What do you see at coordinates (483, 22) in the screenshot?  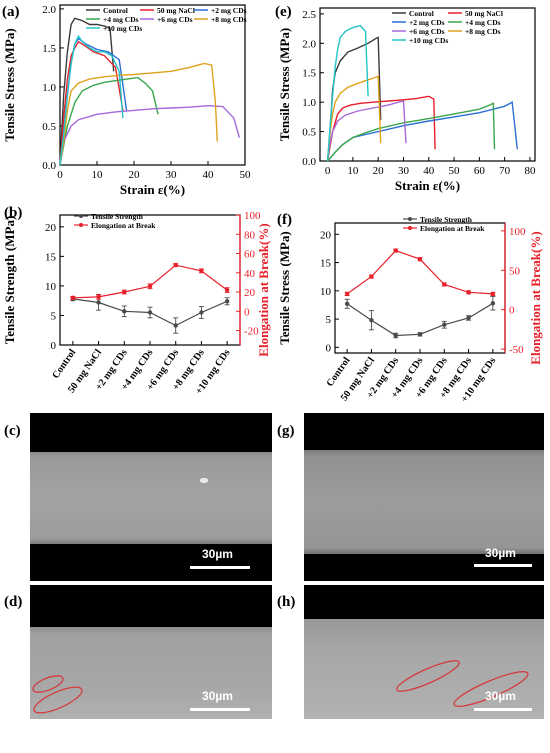 I see `legend-label: +4 mg CDs` at bounding box center [483, 22].